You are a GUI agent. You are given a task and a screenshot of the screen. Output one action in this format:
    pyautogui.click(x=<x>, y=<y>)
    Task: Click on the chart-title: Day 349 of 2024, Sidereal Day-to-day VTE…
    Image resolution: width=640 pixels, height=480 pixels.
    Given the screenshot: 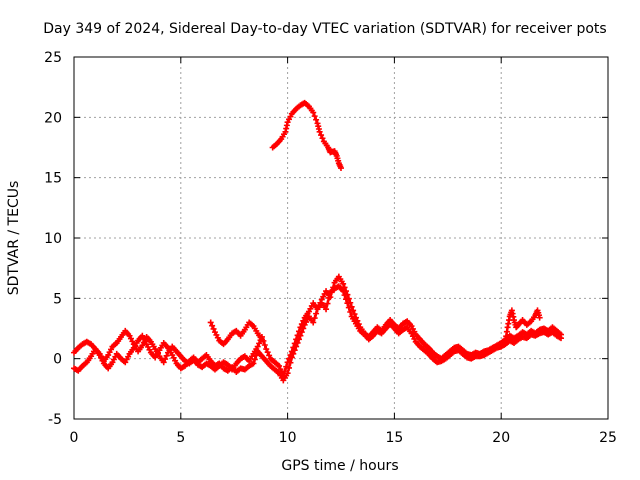 What is the action you would take?
    pyautogui.click(x=324, y=29)
    